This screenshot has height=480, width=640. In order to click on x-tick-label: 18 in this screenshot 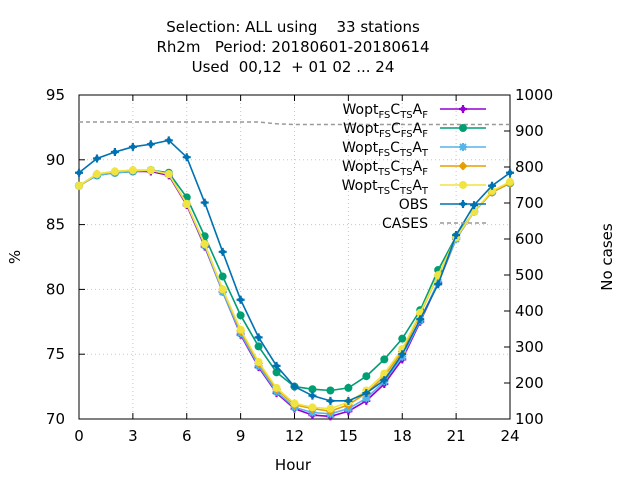, I will do `click(402, 436)`.